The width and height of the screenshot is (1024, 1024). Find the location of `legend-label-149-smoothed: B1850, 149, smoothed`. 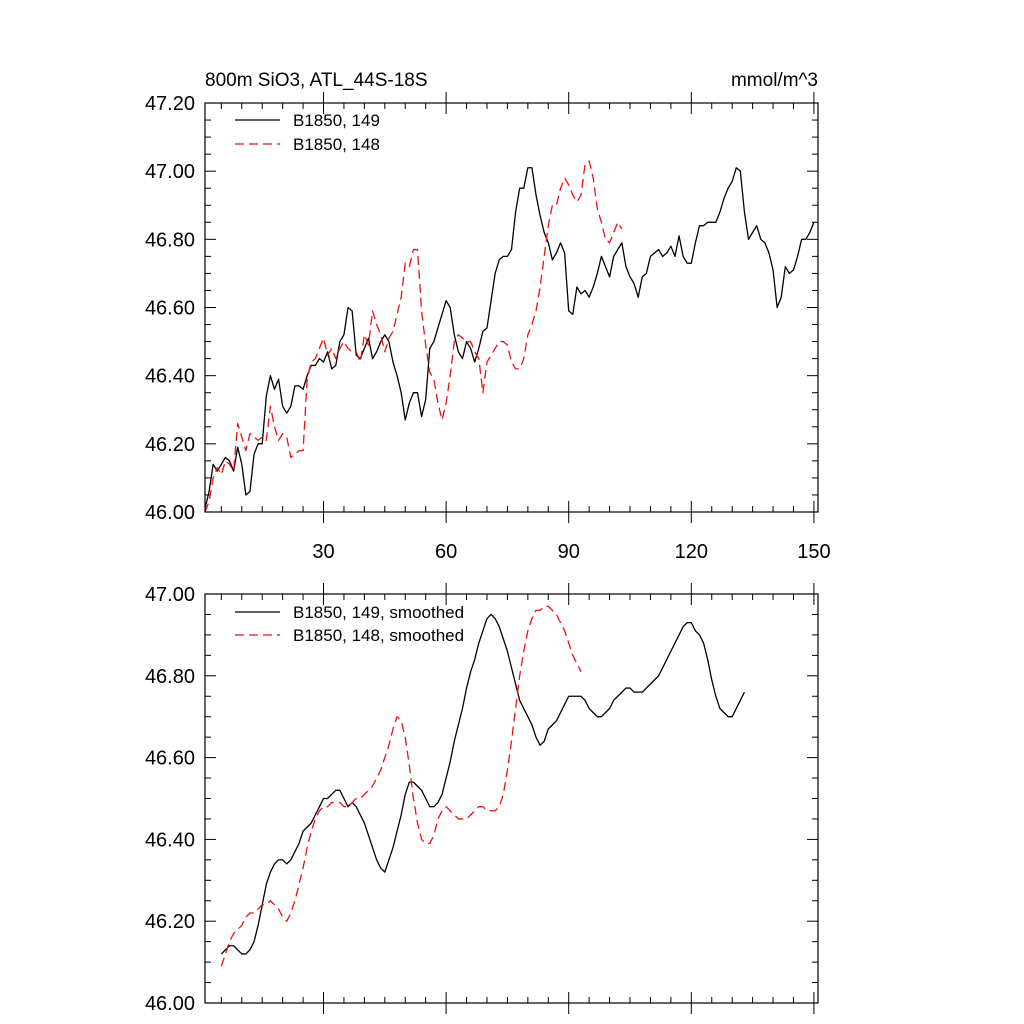

legend-label-149-smoothed: B1850, 149, smoothed is located at coordinates (378, 612).